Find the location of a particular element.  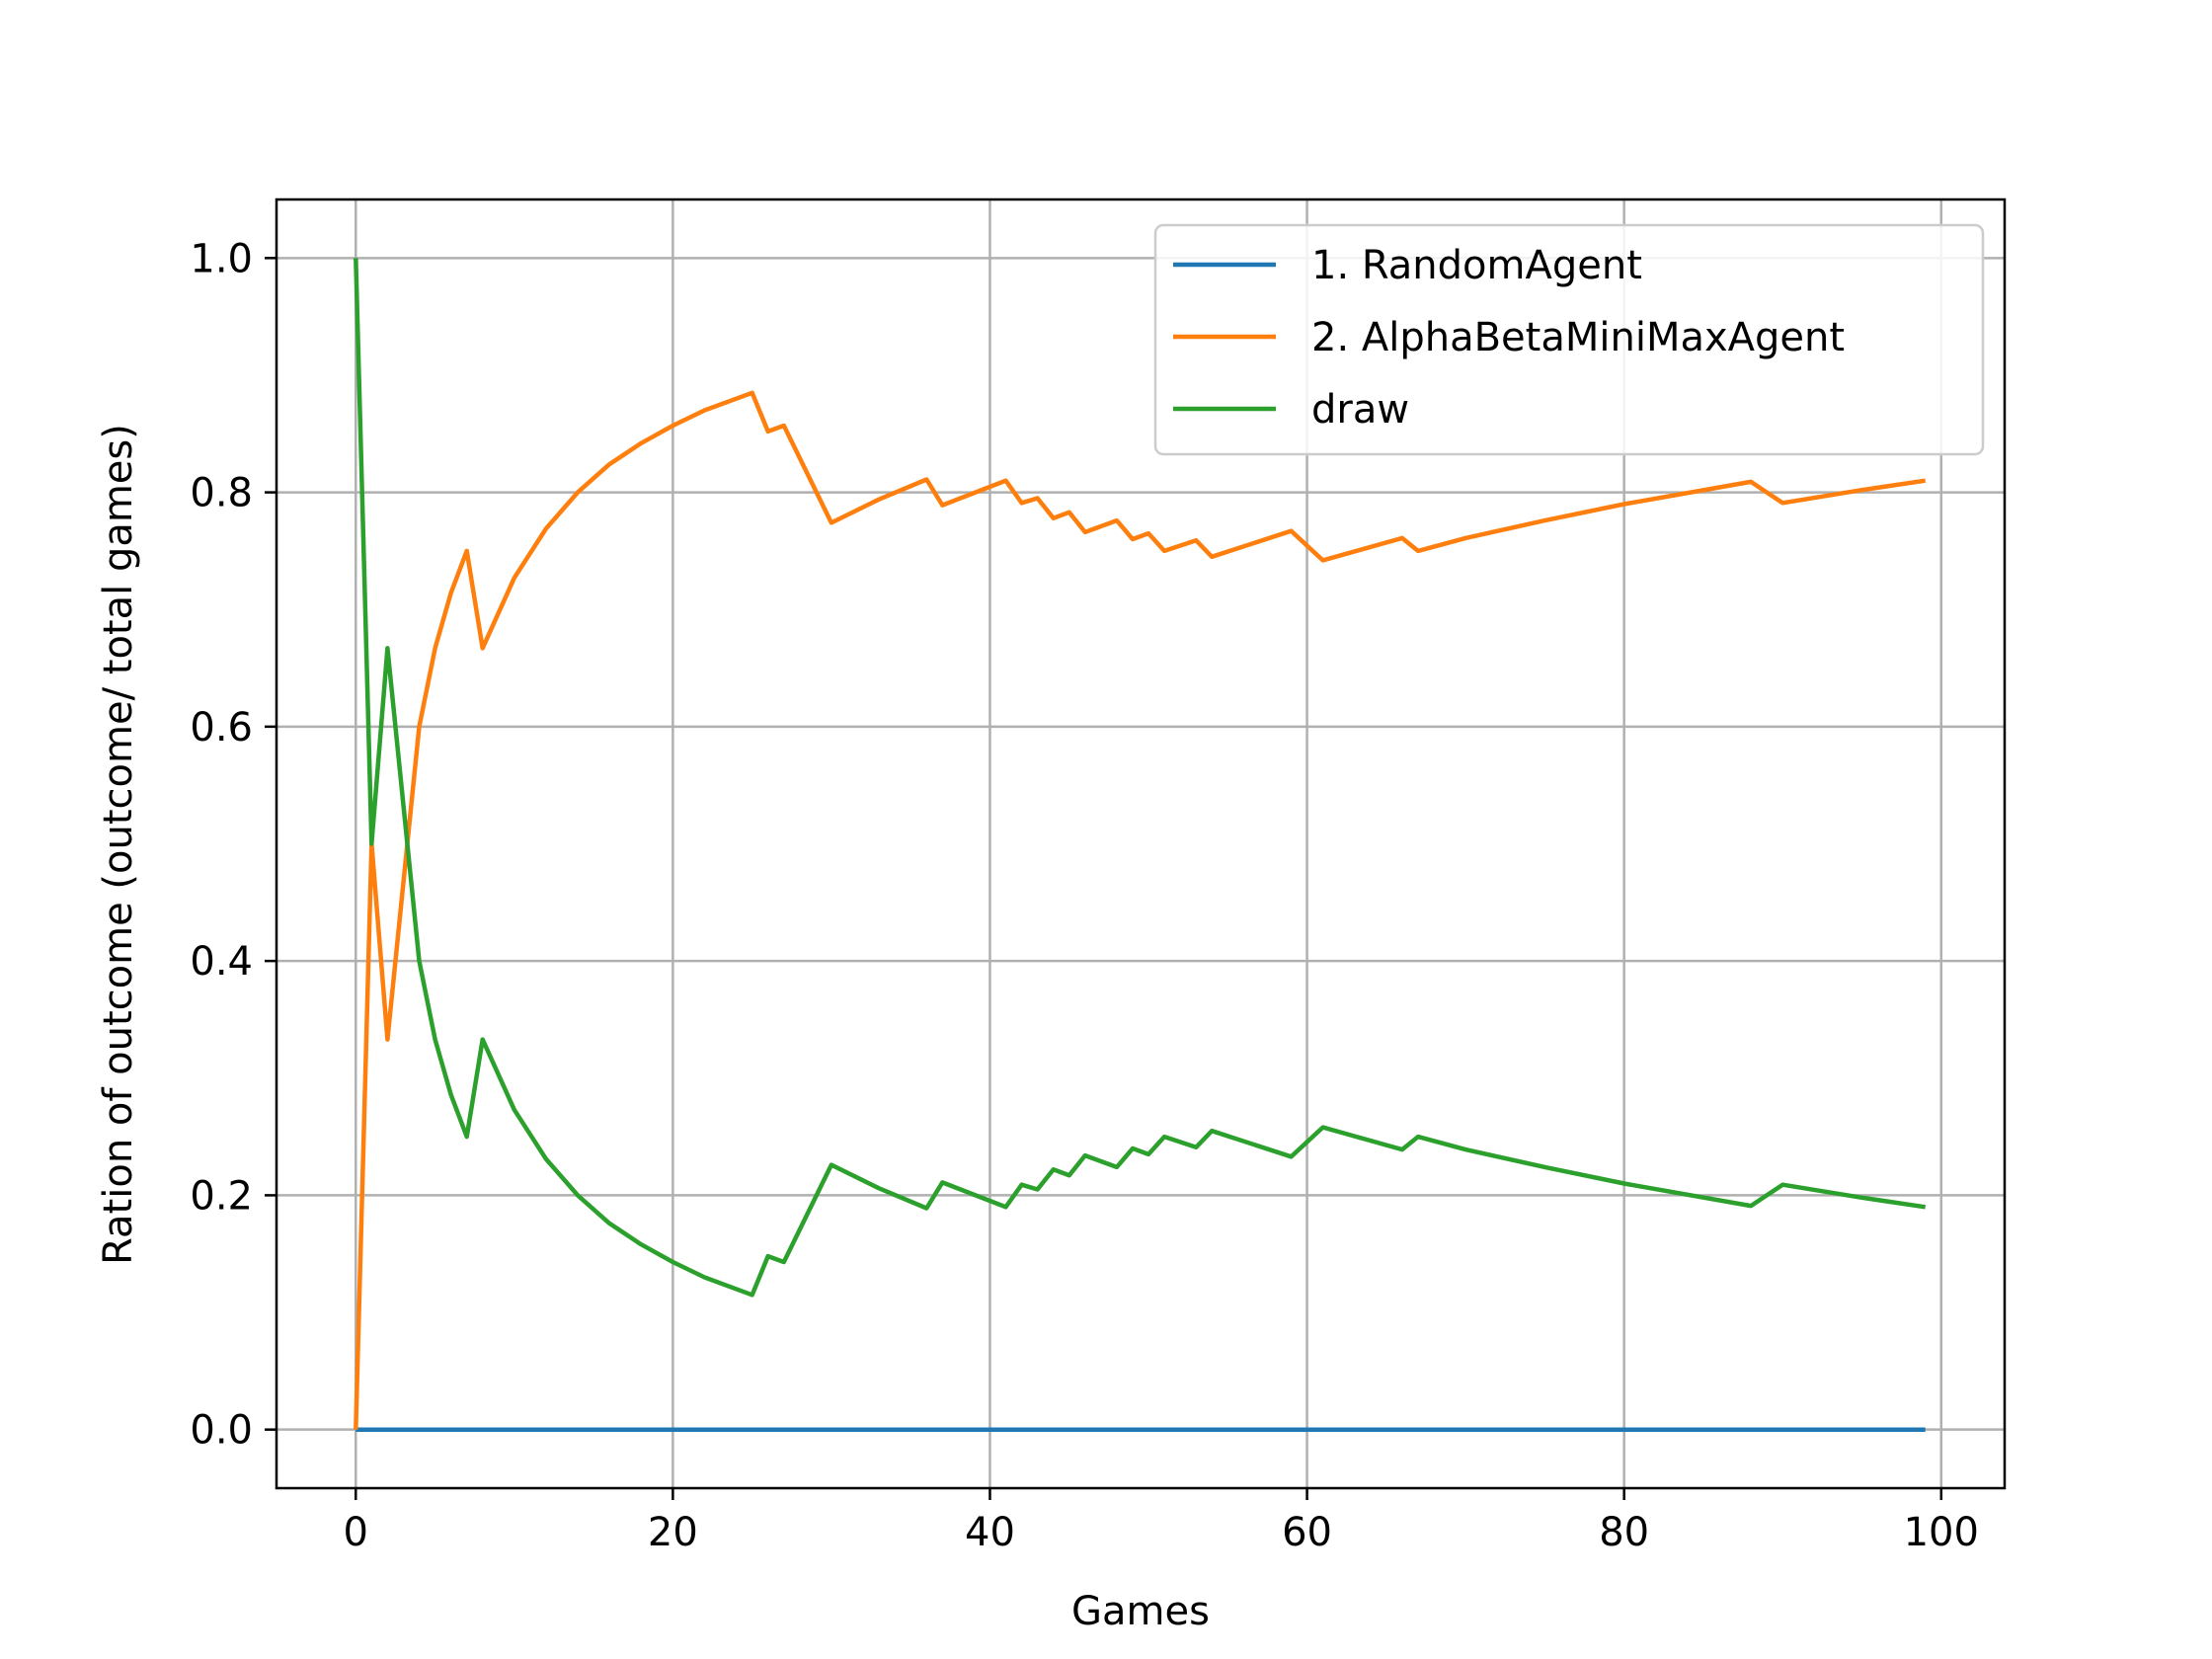

x-axis-label: Games is located at coordinates (1141, 1612).